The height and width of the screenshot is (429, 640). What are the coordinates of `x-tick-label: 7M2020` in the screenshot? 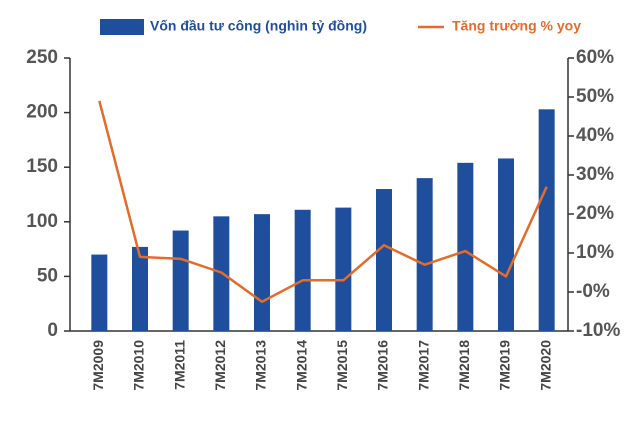 It's located at (545, 365).